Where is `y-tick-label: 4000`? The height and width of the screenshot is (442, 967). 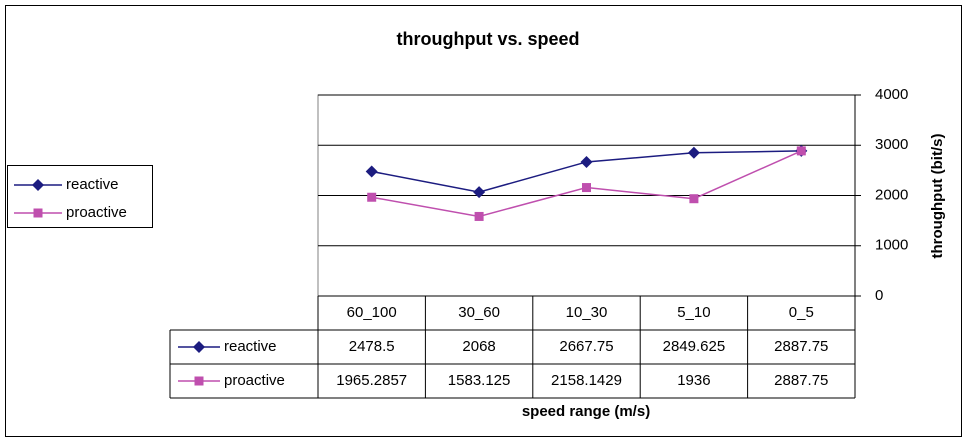 y-tick-label: 4000 is located at coordinates (891, 94).